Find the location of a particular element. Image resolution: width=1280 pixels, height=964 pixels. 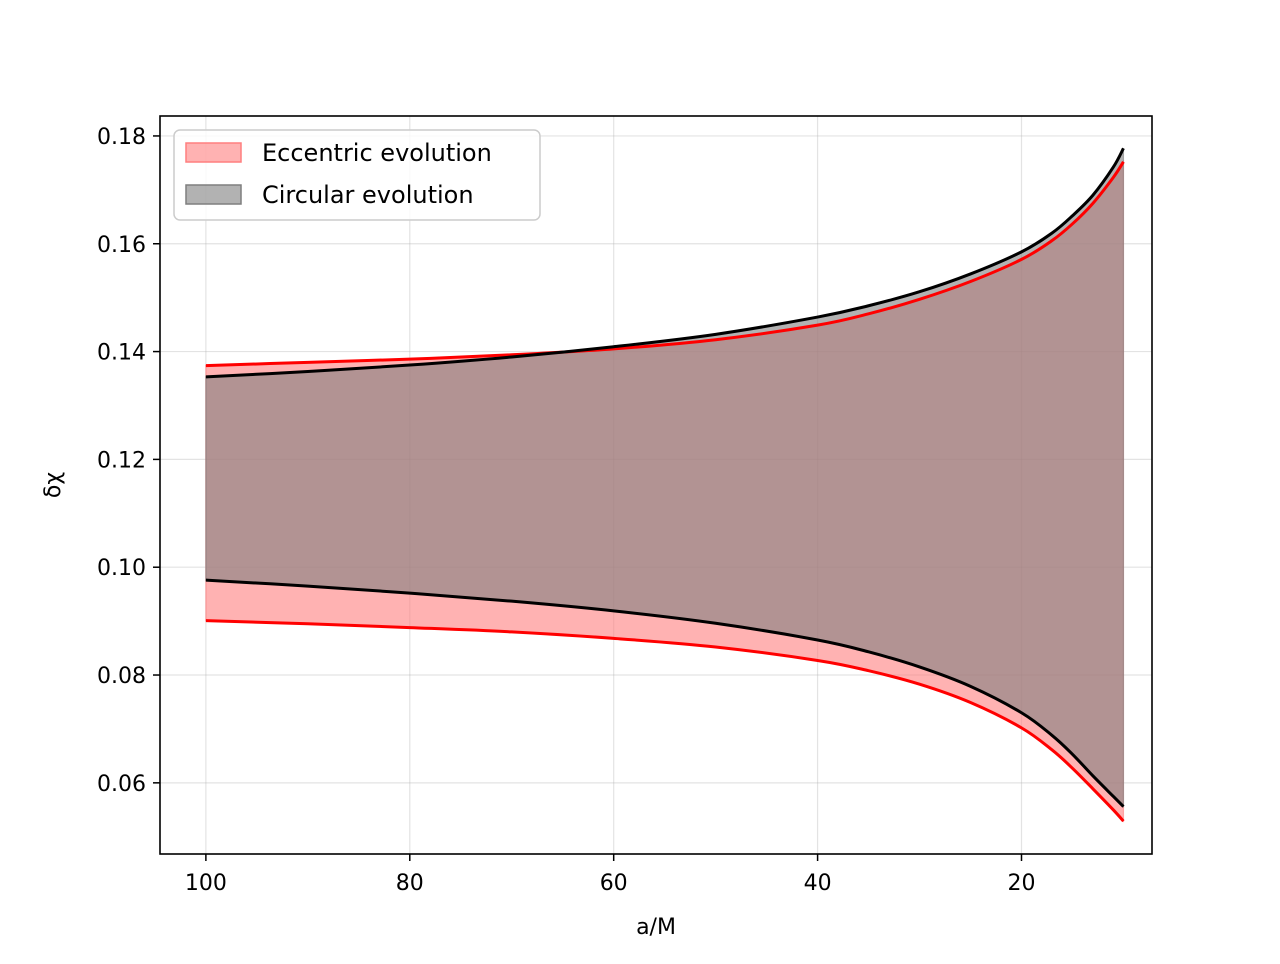

legend: Eccentric evolution Circular evolution is located at coordinates (357, 175).